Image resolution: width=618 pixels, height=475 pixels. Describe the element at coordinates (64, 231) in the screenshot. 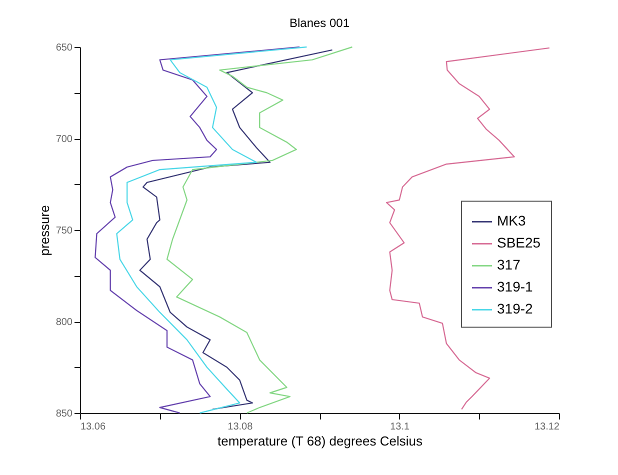

I see `y-tick-label: 750` at that location.